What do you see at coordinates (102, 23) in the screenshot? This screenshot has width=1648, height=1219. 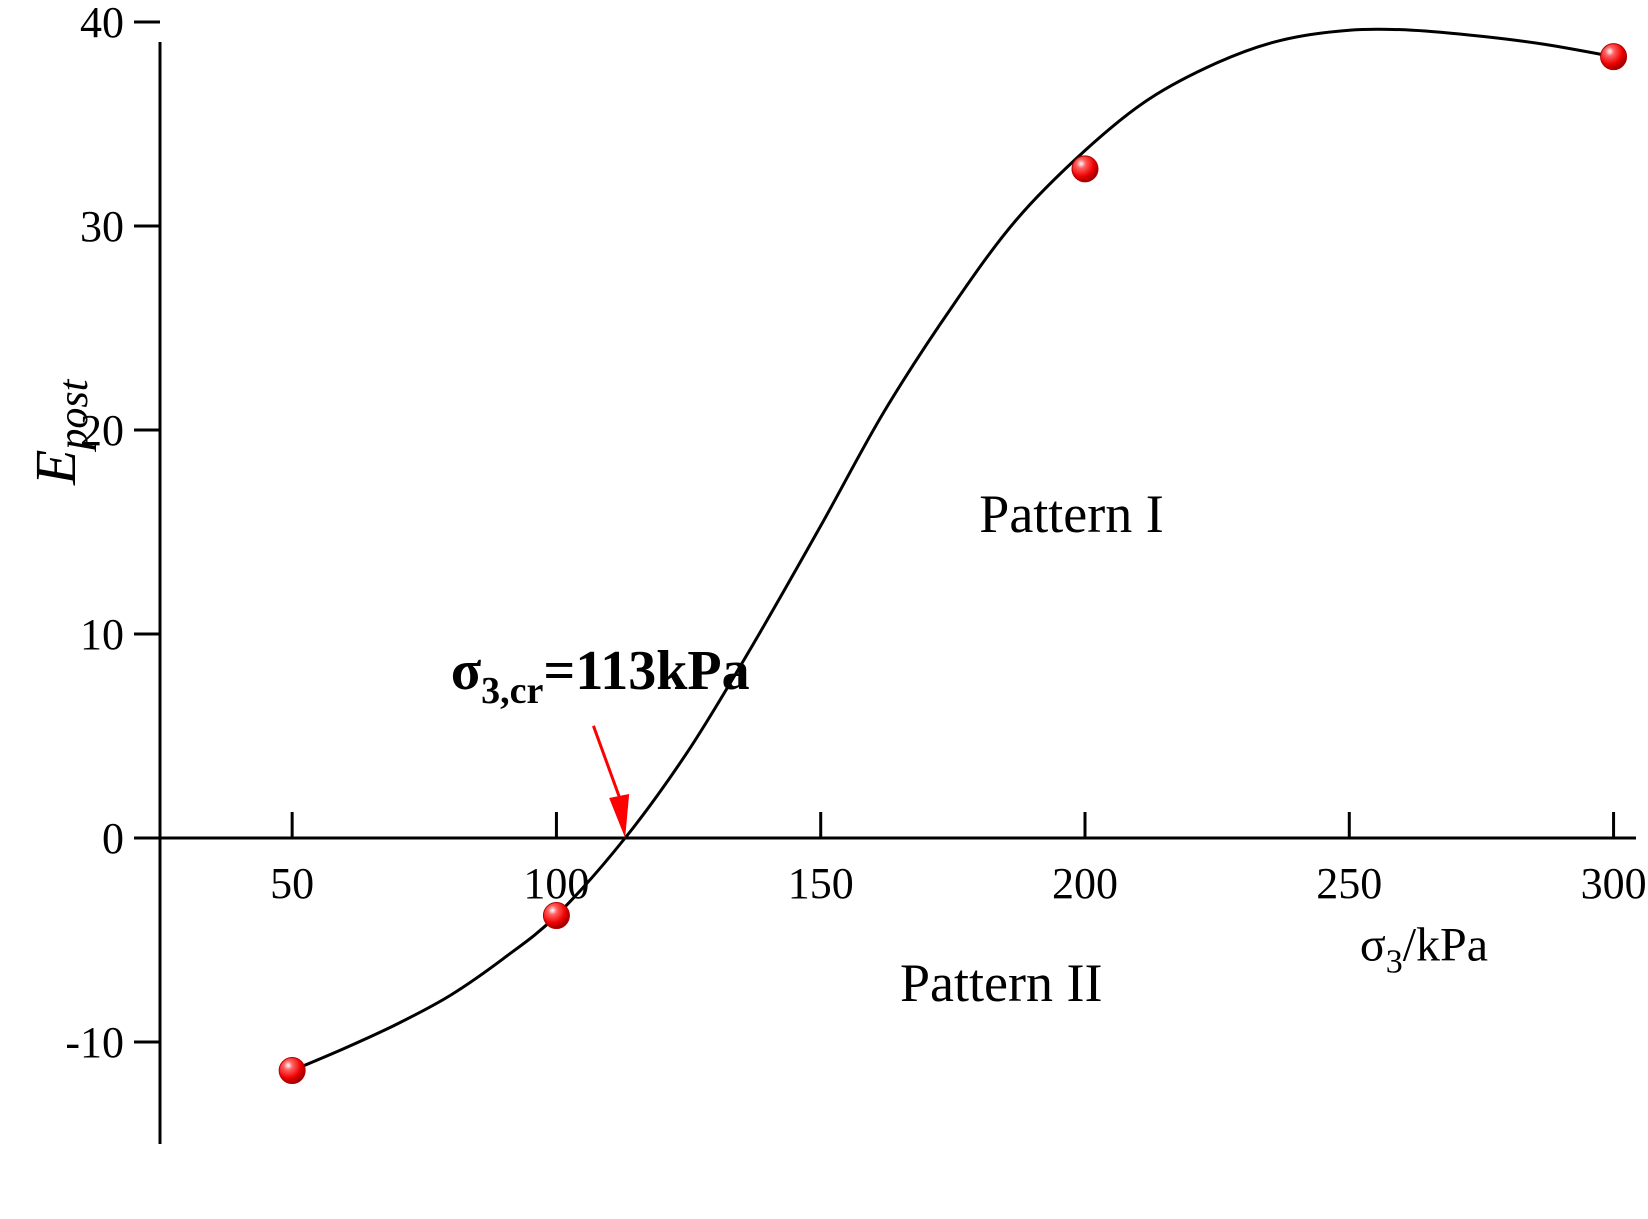 I see `y-tick-label: 40` at bounding box center [102, 23].